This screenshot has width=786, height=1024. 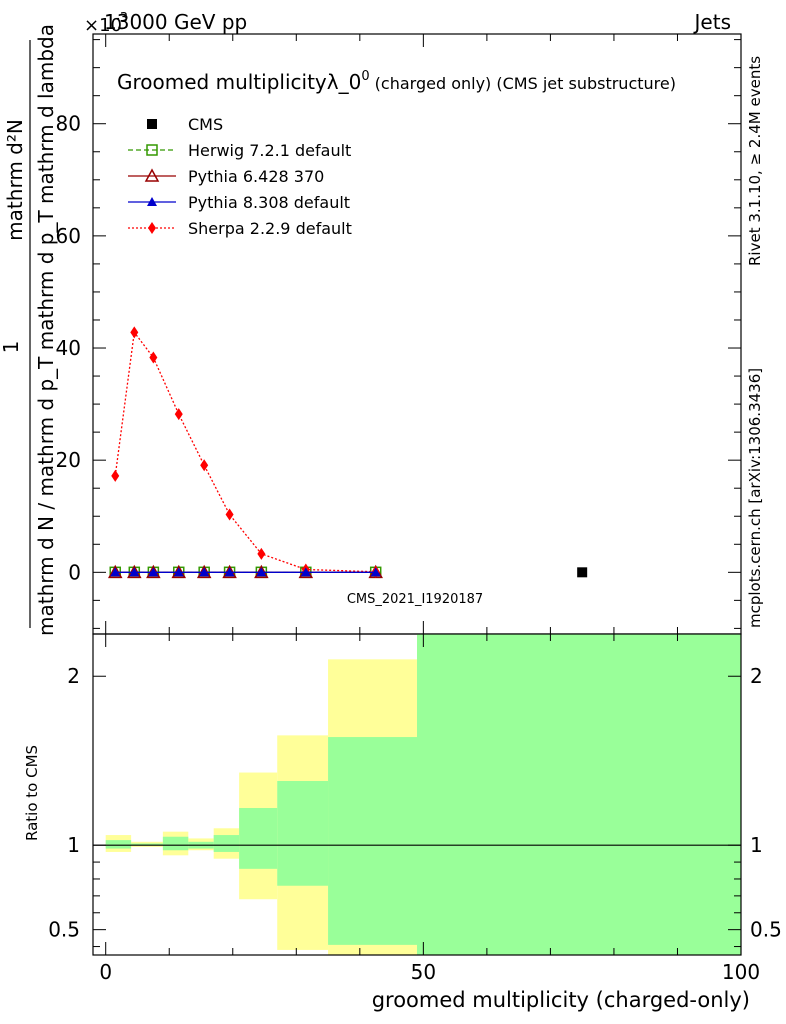 I want to click on legend-item-herwig-7-2-1-default: Herwig 7.2.1 default, so click(x=239, y=150).